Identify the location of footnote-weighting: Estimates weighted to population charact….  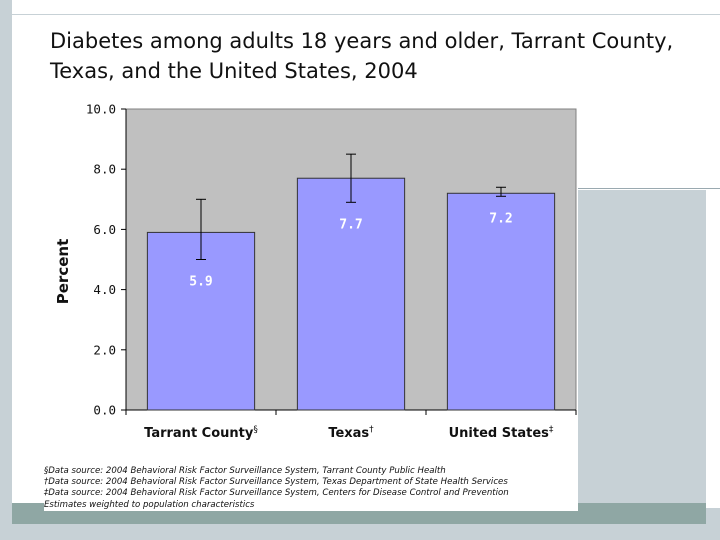
(149, 504).